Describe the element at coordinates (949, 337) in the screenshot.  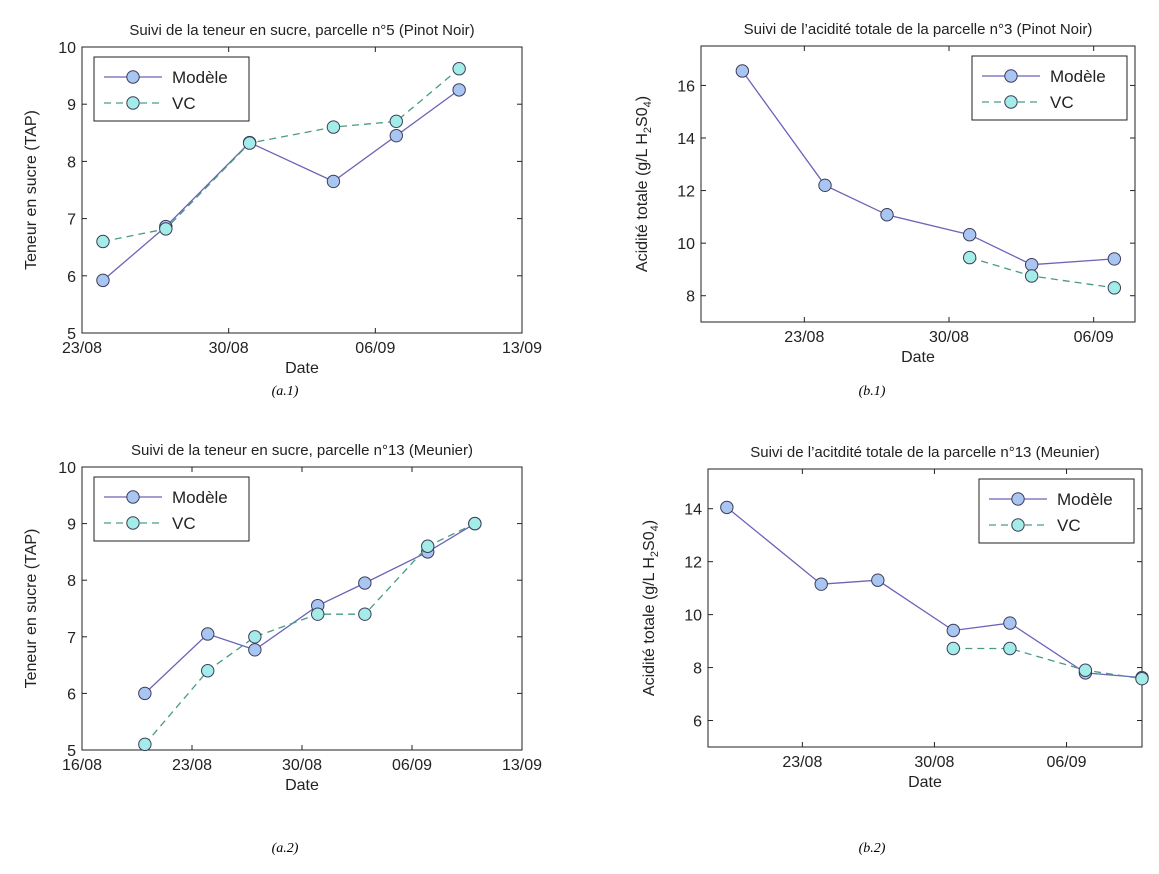
I see `x-tick-label: 30/08` at that location.